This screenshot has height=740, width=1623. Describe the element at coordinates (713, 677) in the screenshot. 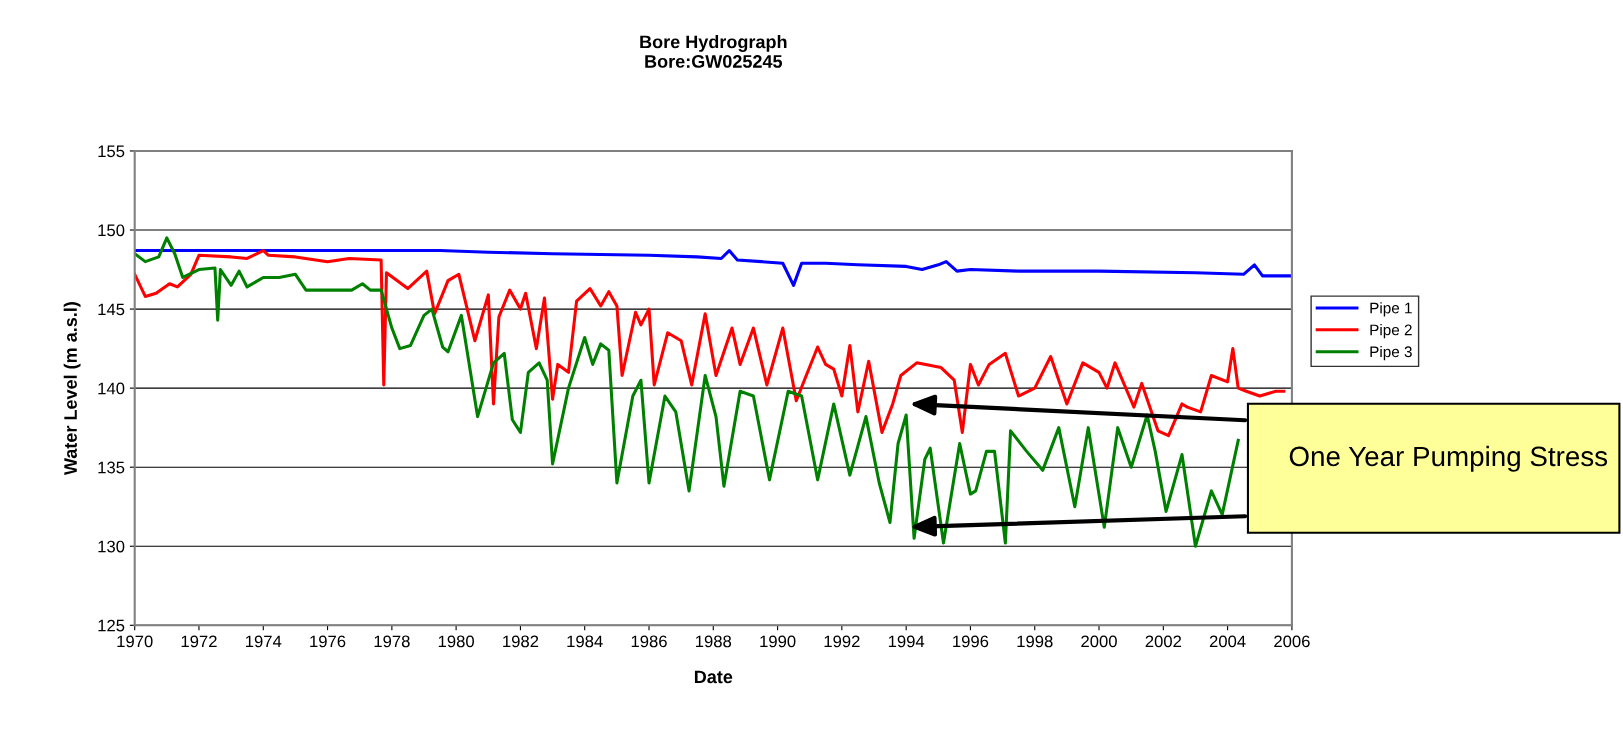

I see `x-axis-title: Date` at that location.